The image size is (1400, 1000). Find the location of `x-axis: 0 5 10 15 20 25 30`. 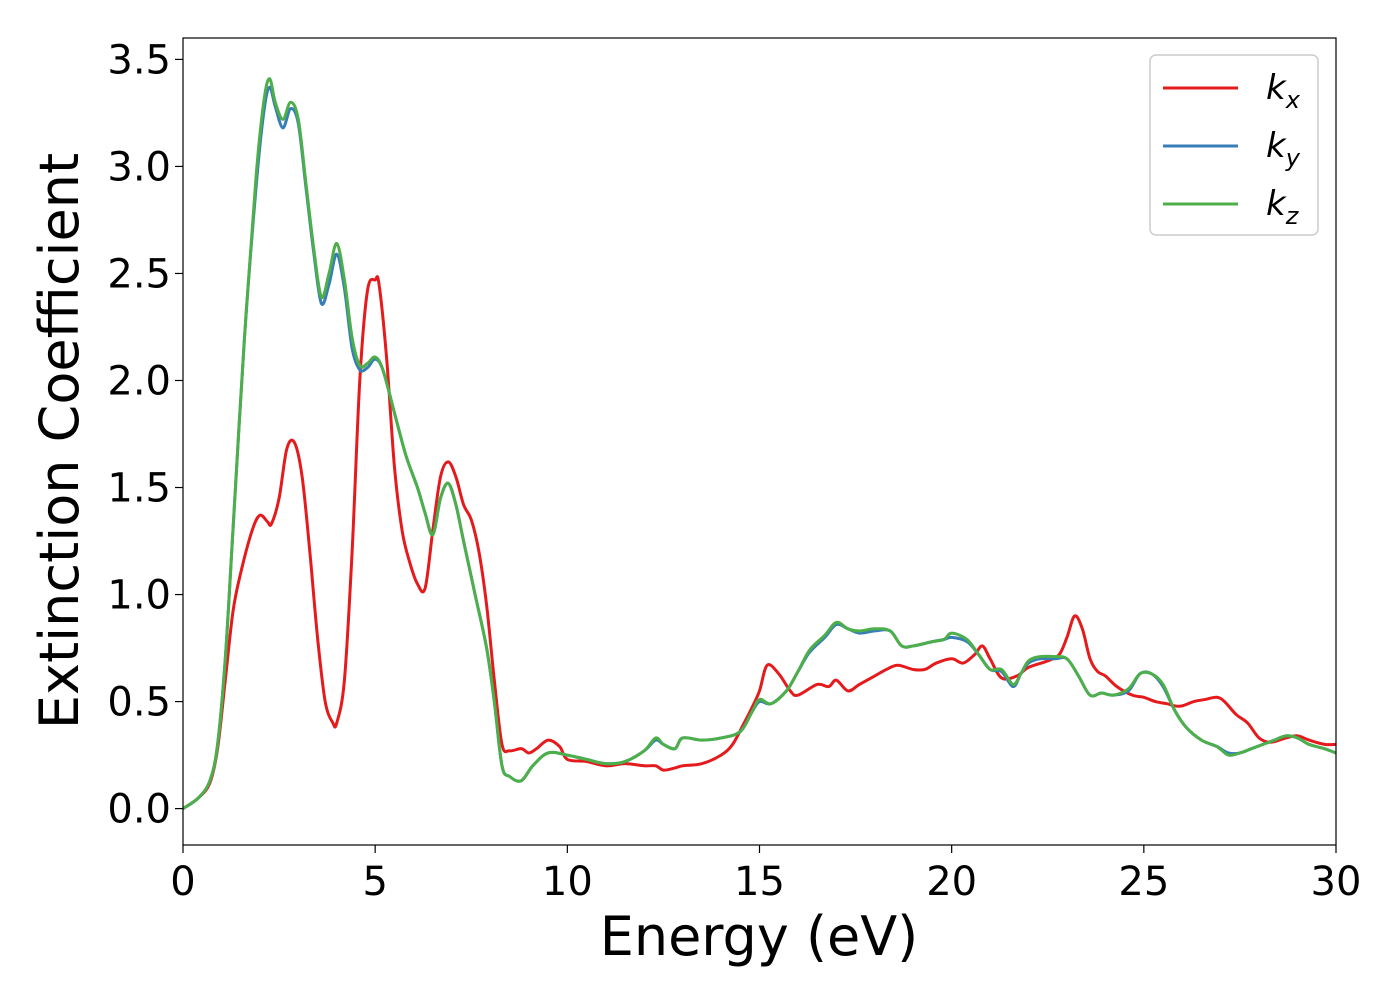

x-axis: 0 5 10 15 20 25 30 is located at coordinates (765, 875).